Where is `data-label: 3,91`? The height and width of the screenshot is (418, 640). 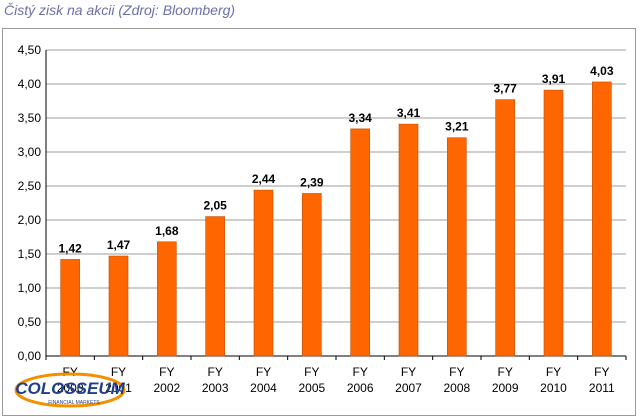
data-label: 3,91 is located at coordinates (554, 79).